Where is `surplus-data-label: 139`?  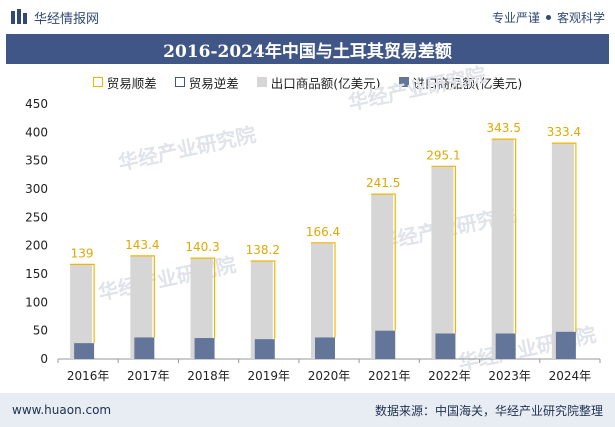
surplus-data-label: 139 is located at coordinates (82, 253).